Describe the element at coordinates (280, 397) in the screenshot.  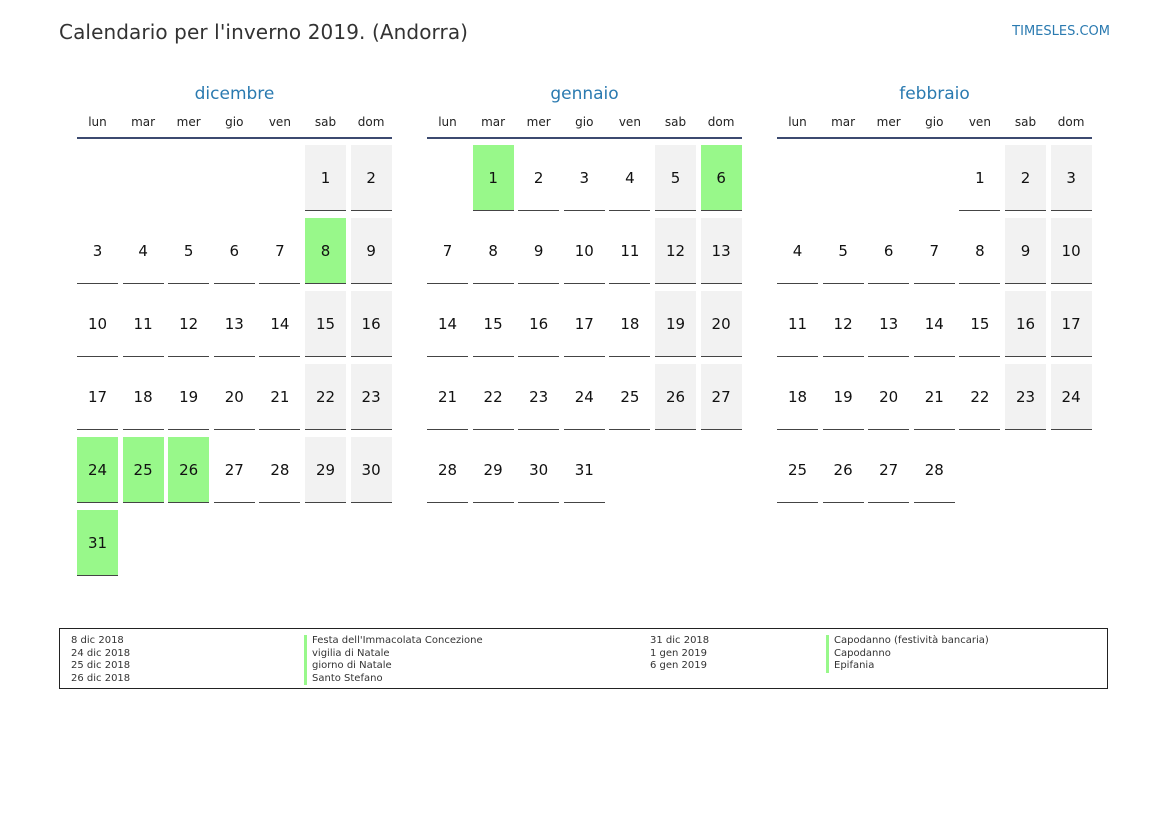
I see `day-cell: 21` at that location.